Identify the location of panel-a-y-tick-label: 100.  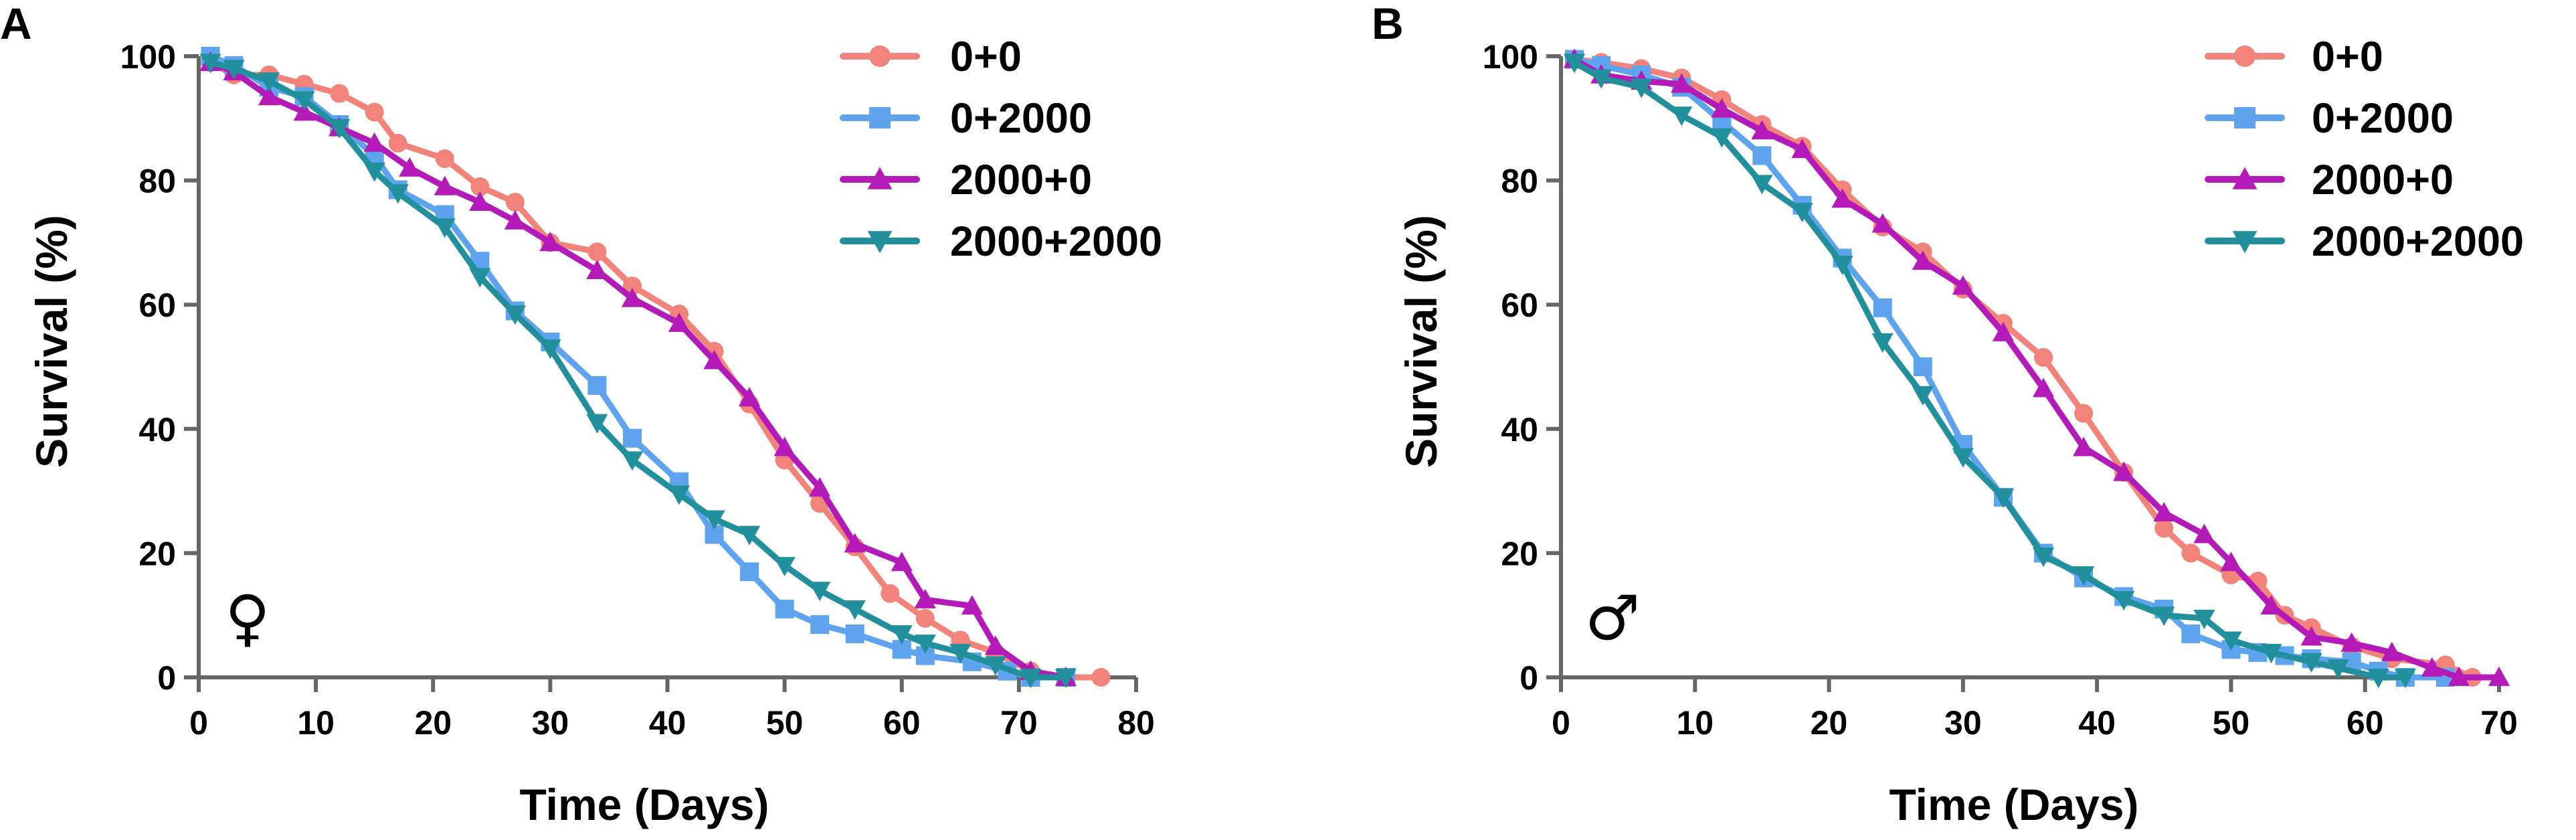
(148, 57).